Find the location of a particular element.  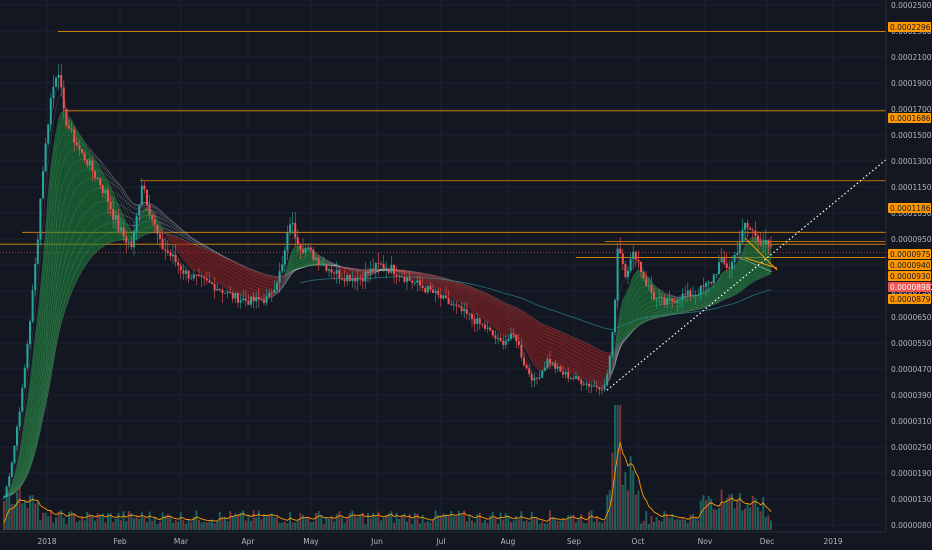

volume-ma-line is located at coordinates (387, 482).